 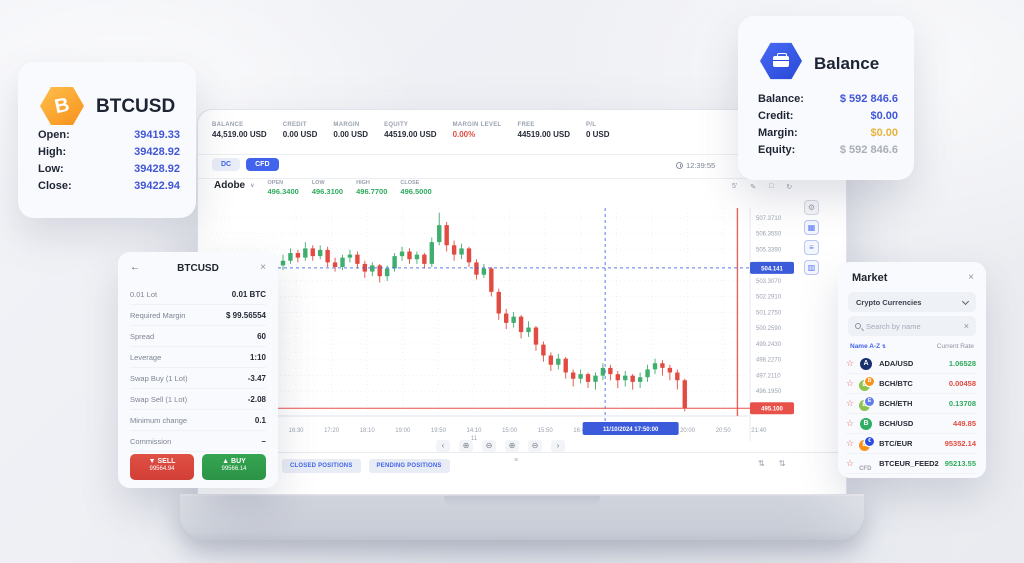 What do you see at coordinates (772, 410) in the screenshot?
I see `last-price-label: 495.100` at bounding box center [772, 410].